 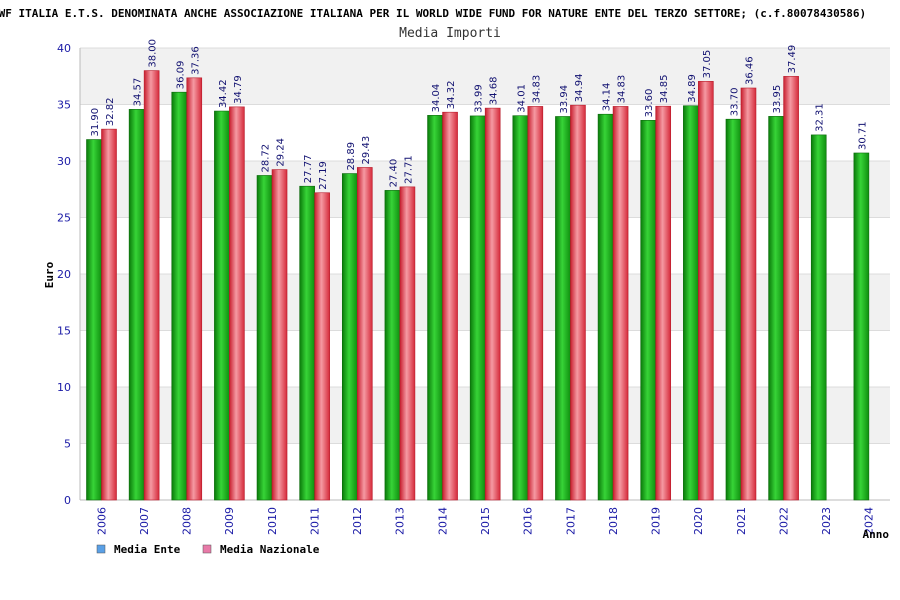 What do you see at coordinates (229, 521) in the screenshot?
I see `x-tick-label: 2009` at bounding box center [229, 521].